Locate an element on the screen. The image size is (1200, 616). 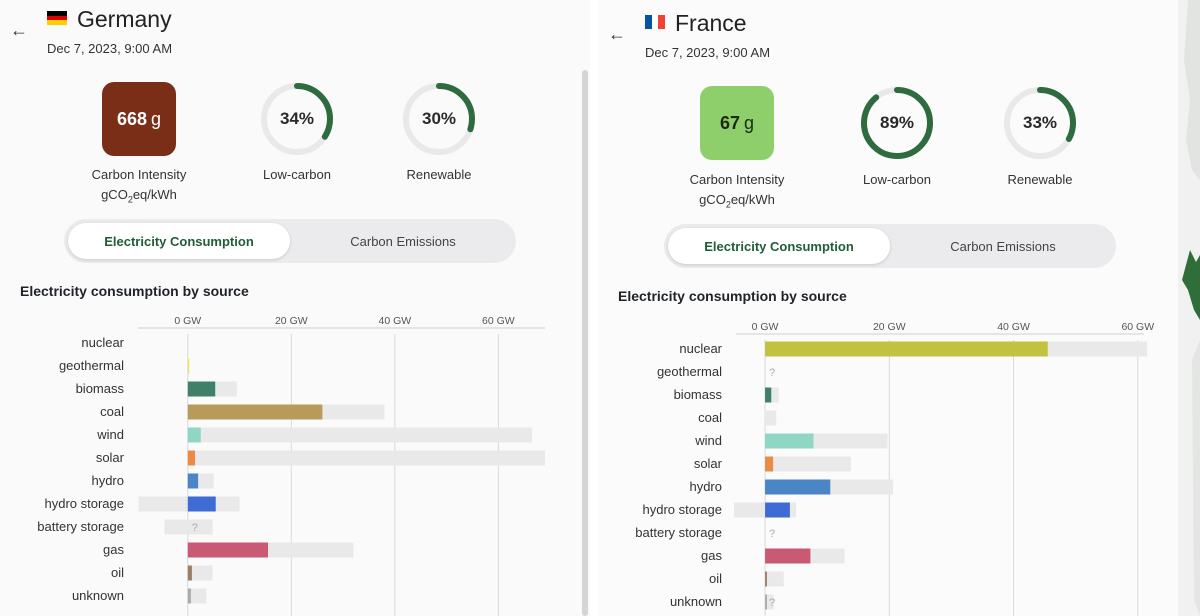
carbon-intensity-badge: 668 g is located at coordinates (139, 119).